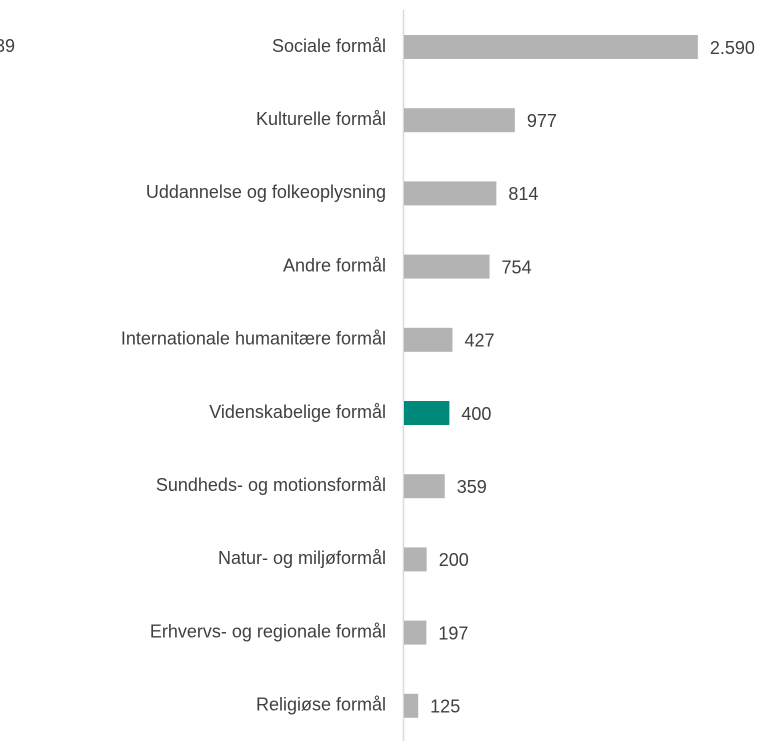 This screenshot has height=741, width=774. I want to click on category-label: Kulturelle formål, so click(321, 119).